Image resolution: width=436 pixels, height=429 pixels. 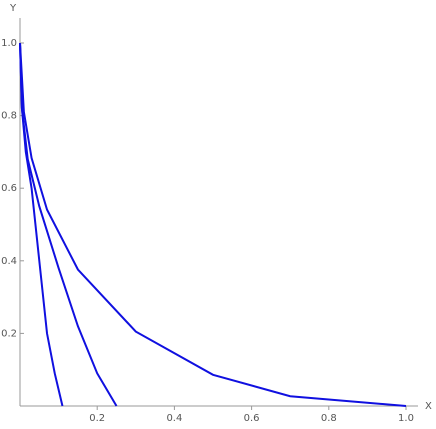 I want to click on y-tick-label: 0.6, so click(x=9, y=188).